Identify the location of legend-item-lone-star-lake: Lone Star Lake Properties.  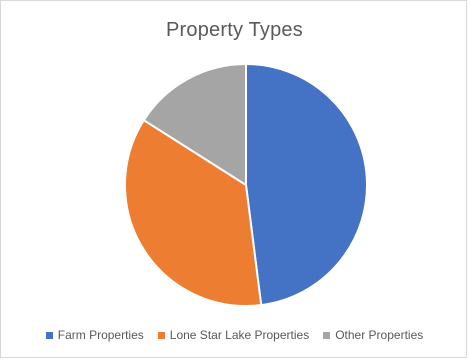
(233, 335).